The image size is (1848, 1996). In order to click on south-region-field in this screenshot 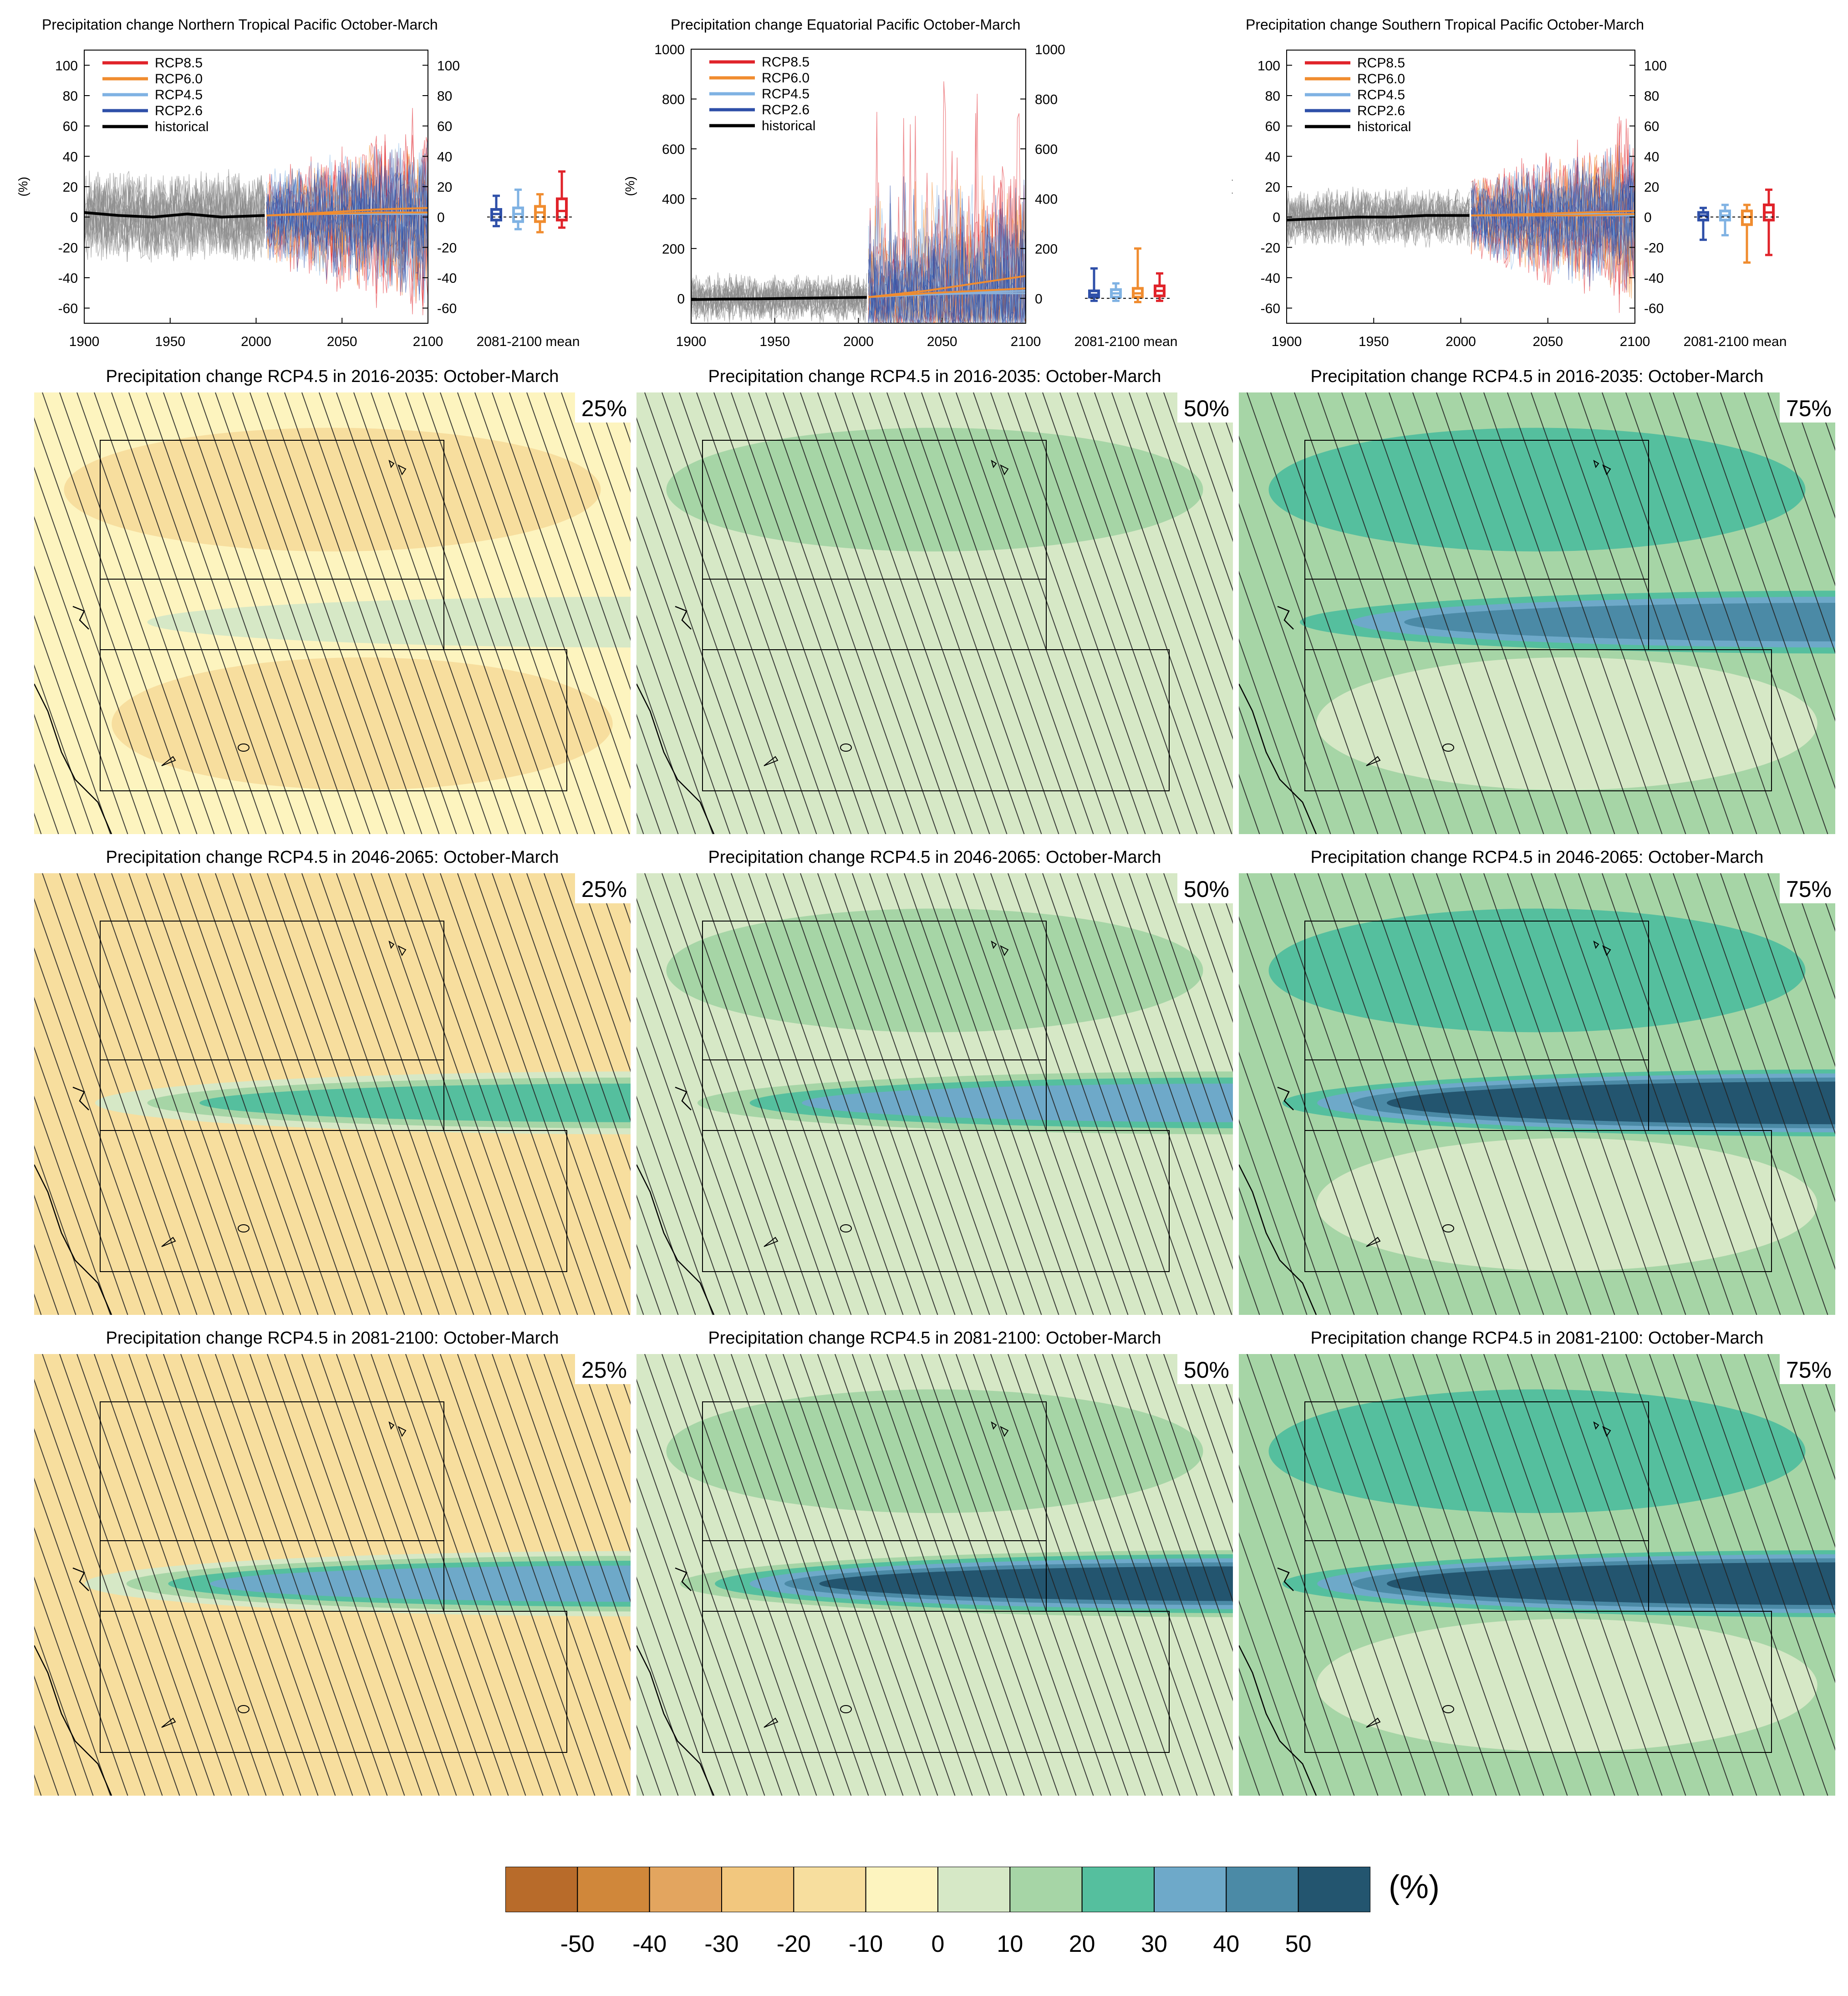, I will do `click(1566, 723)`.